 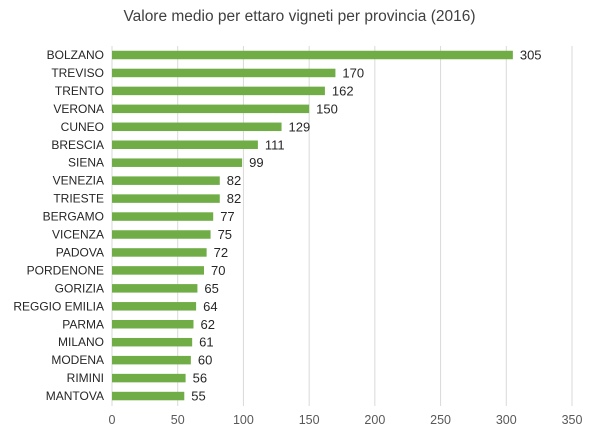 I want to click on category-label: VERONA, so click(x=78, y=109).